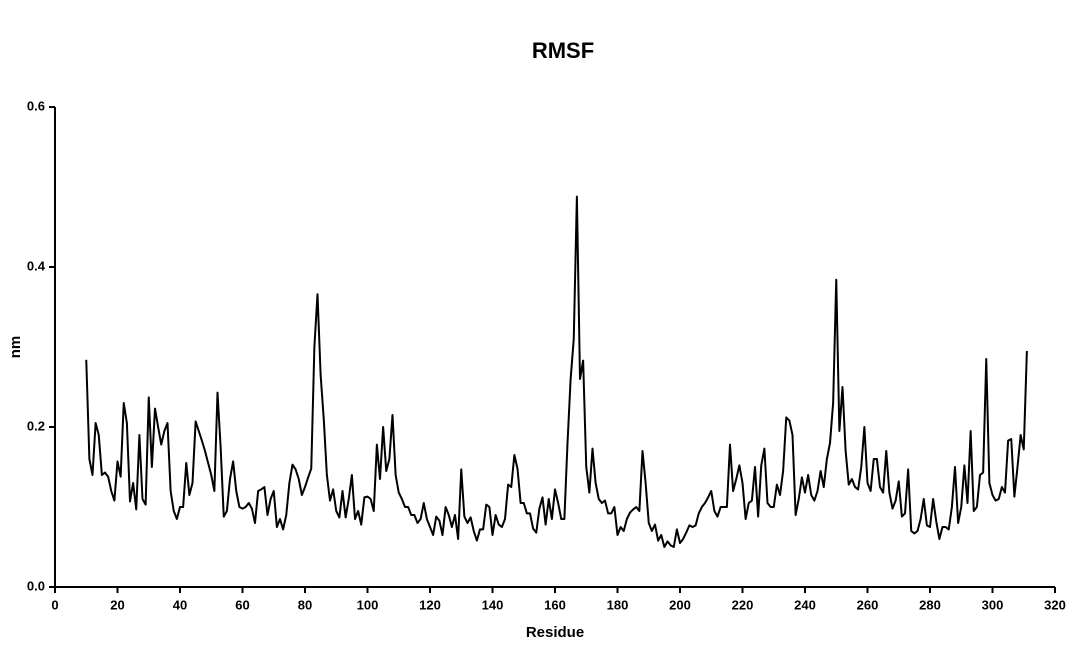  Describe the element at coordinates (242, 604) in the screenshot. I see `x-tick-label: 60` at that location.